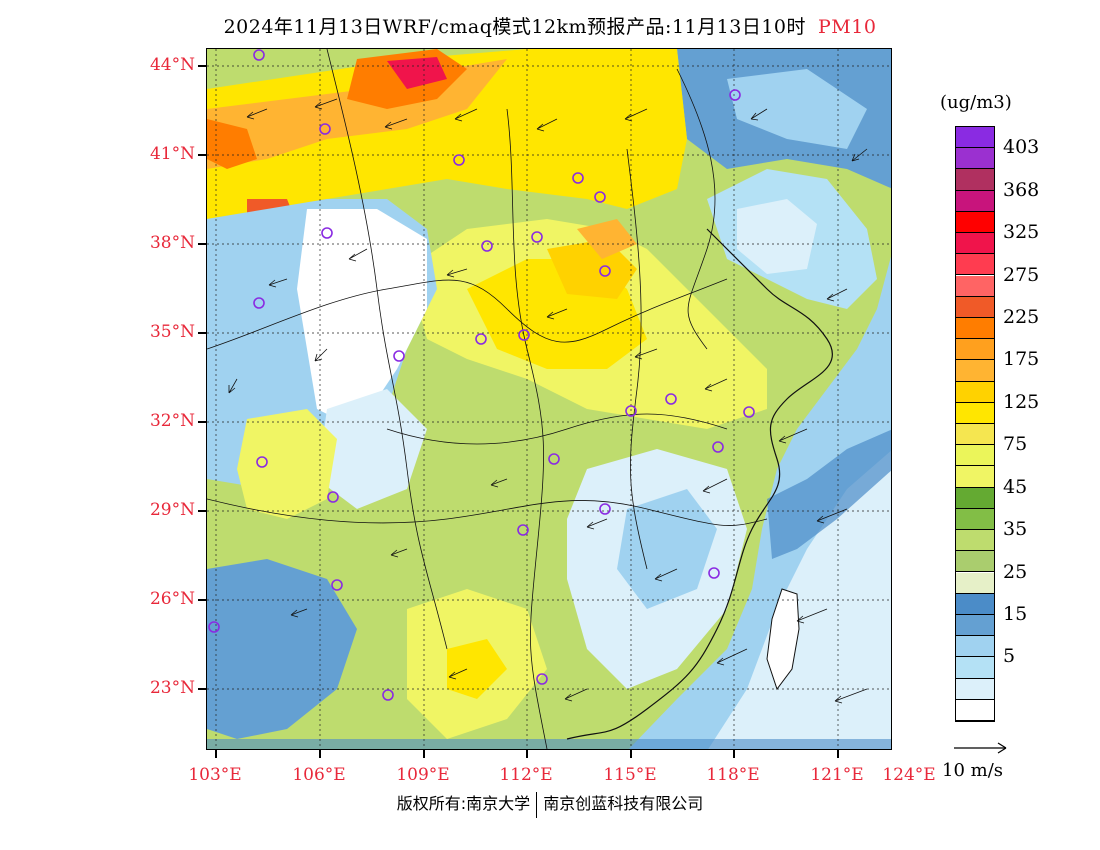 The width and height of the screenshot is (1100, 850). What do you see at coordinates (909, 775) in the screenshot?
I see `lon-label-124: 124°E` at bounding box center [909, 775].